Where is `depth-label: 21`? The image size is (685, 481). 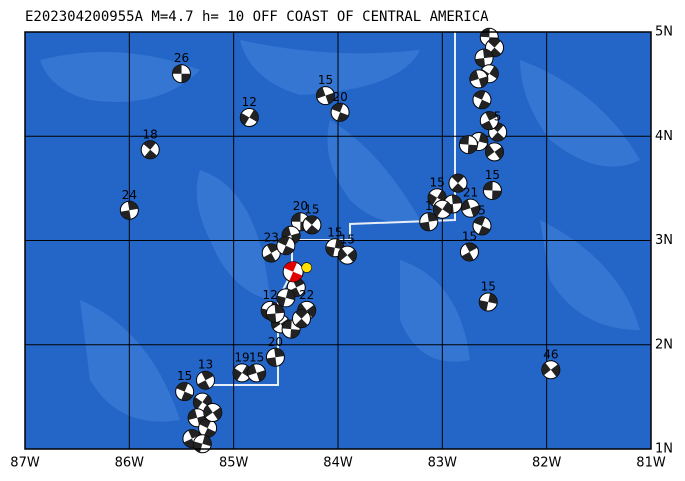
depth-label: 21 is located at coordinates (470, 193).